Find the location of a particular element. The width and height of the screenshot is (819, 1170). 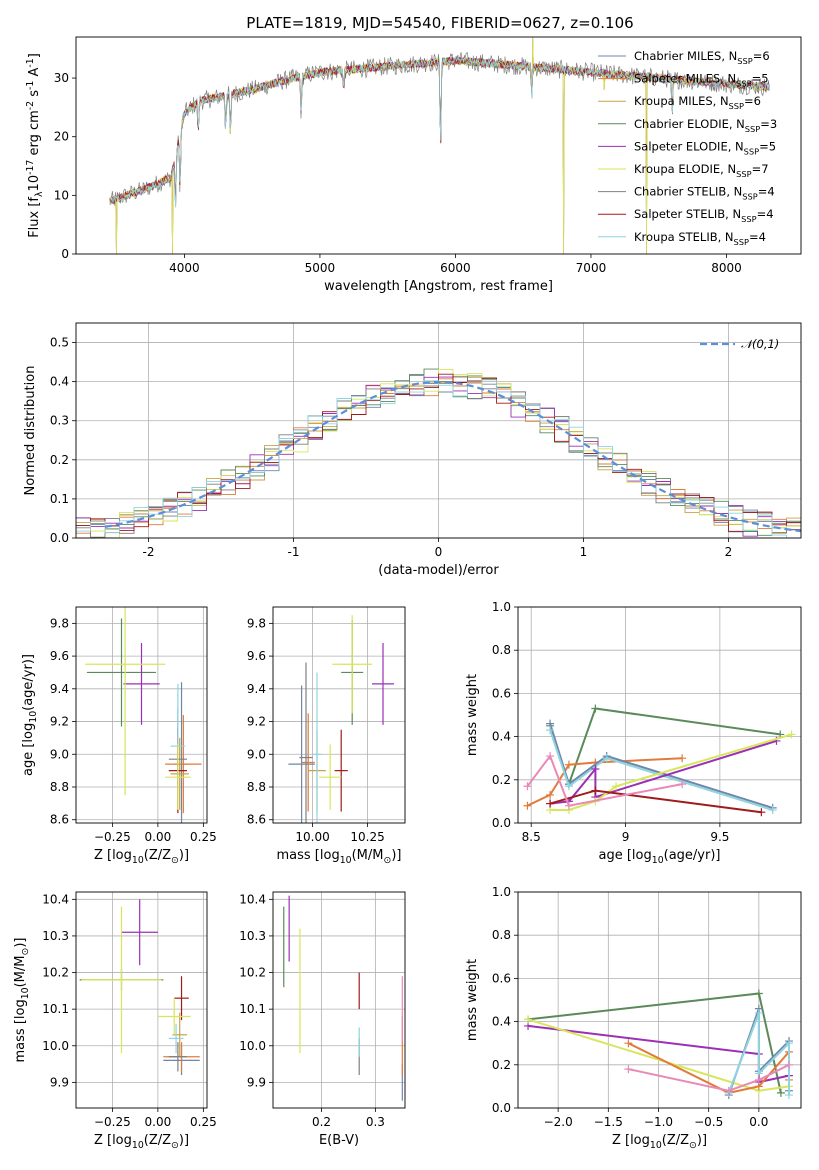

y-tick-label: 0.0 is located at coordinates (59, 538).